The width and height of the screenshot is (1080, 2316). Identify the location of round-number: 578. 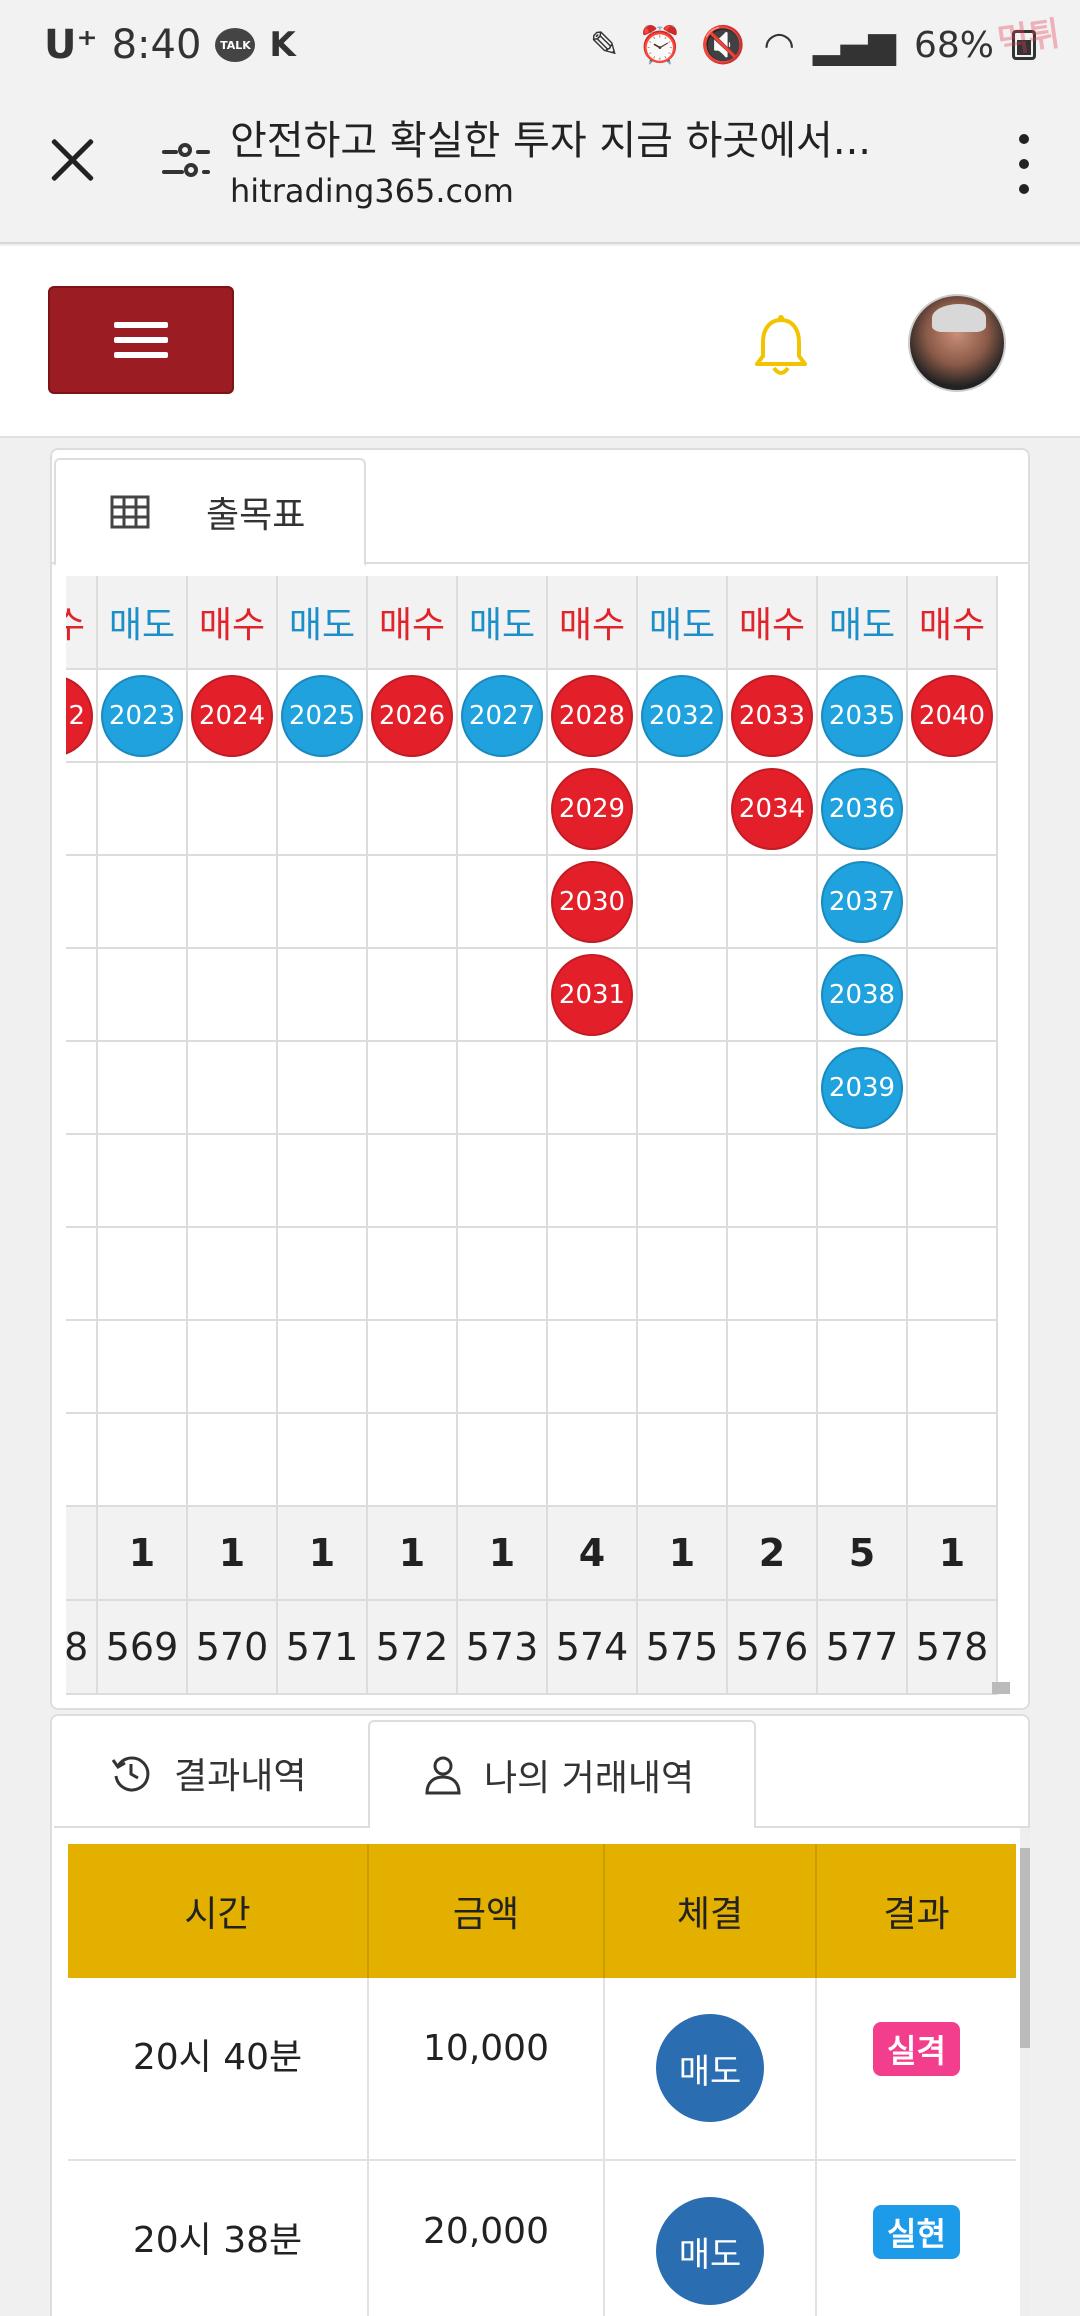
(953, 1647).